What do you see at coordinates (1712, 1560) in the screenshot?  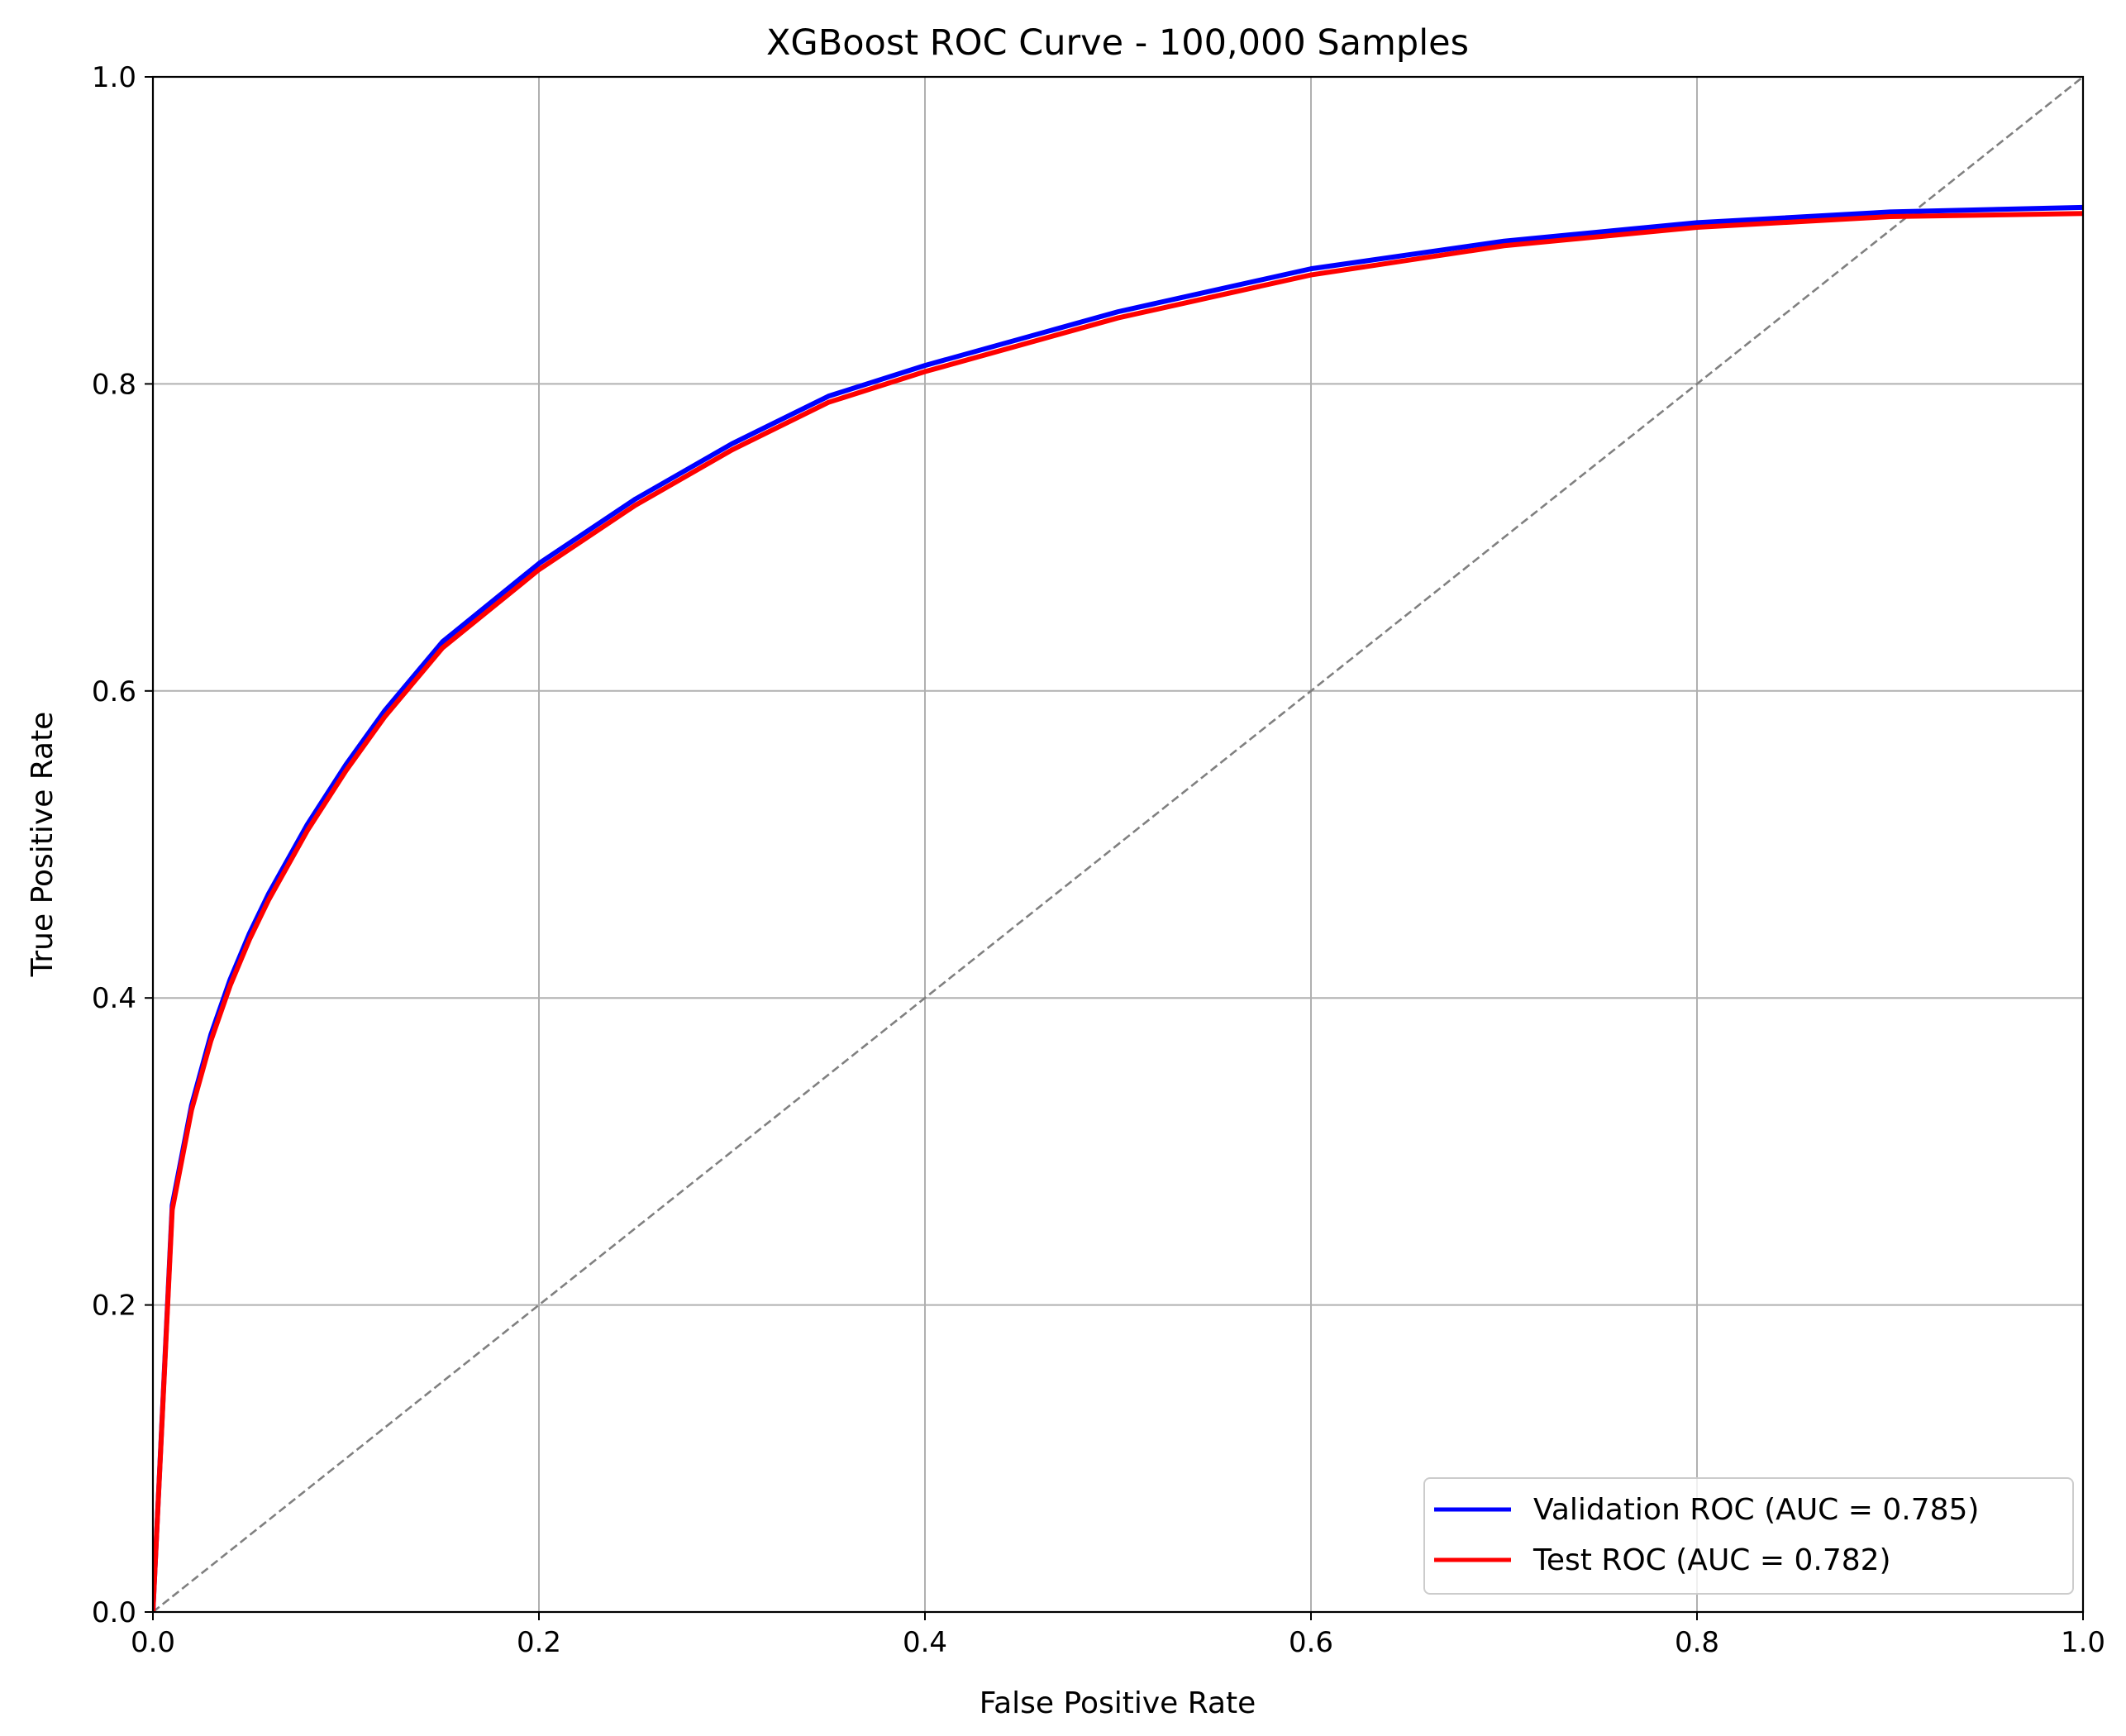 I see `legend-label-test: Test ROC (AUC = 0.782)` at bounding box center [1712, 1560].